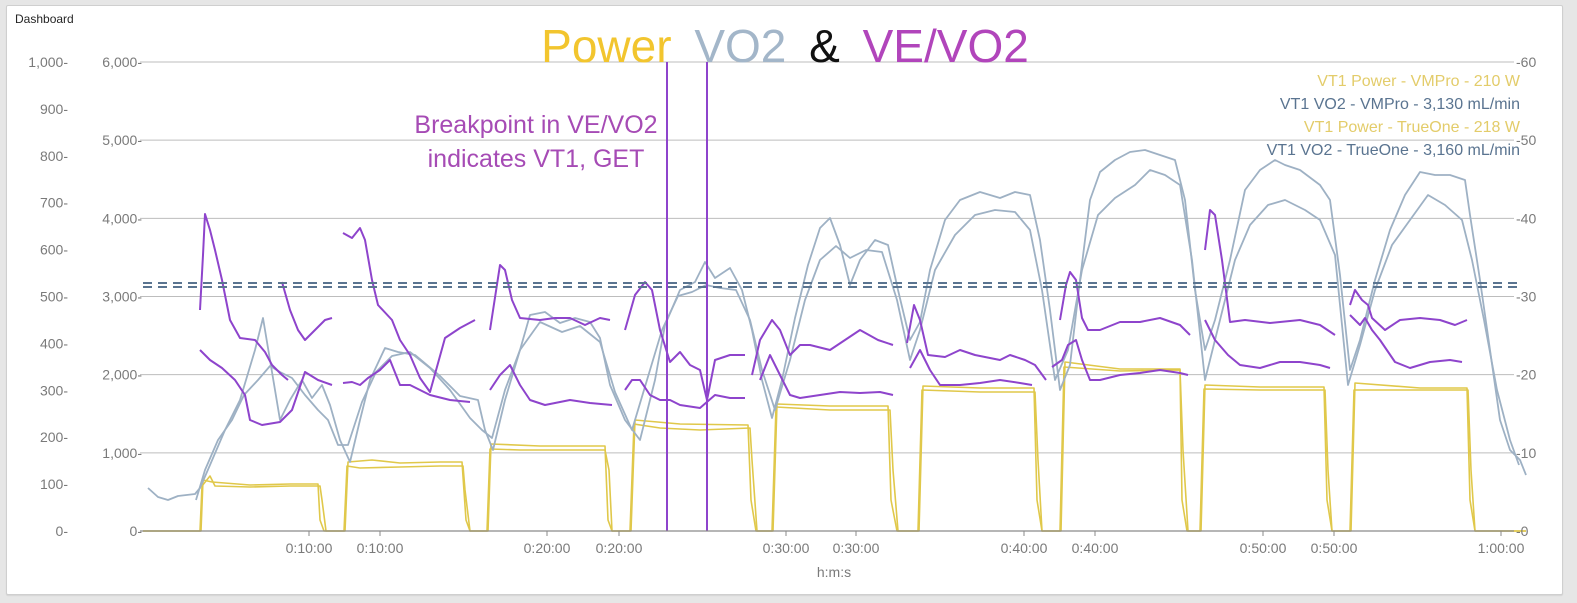 The image size is (1577, 603). I want to click on vevo2-axis: -60 -50 -40 -30 -20 -10 -0, so click(1526, 296).